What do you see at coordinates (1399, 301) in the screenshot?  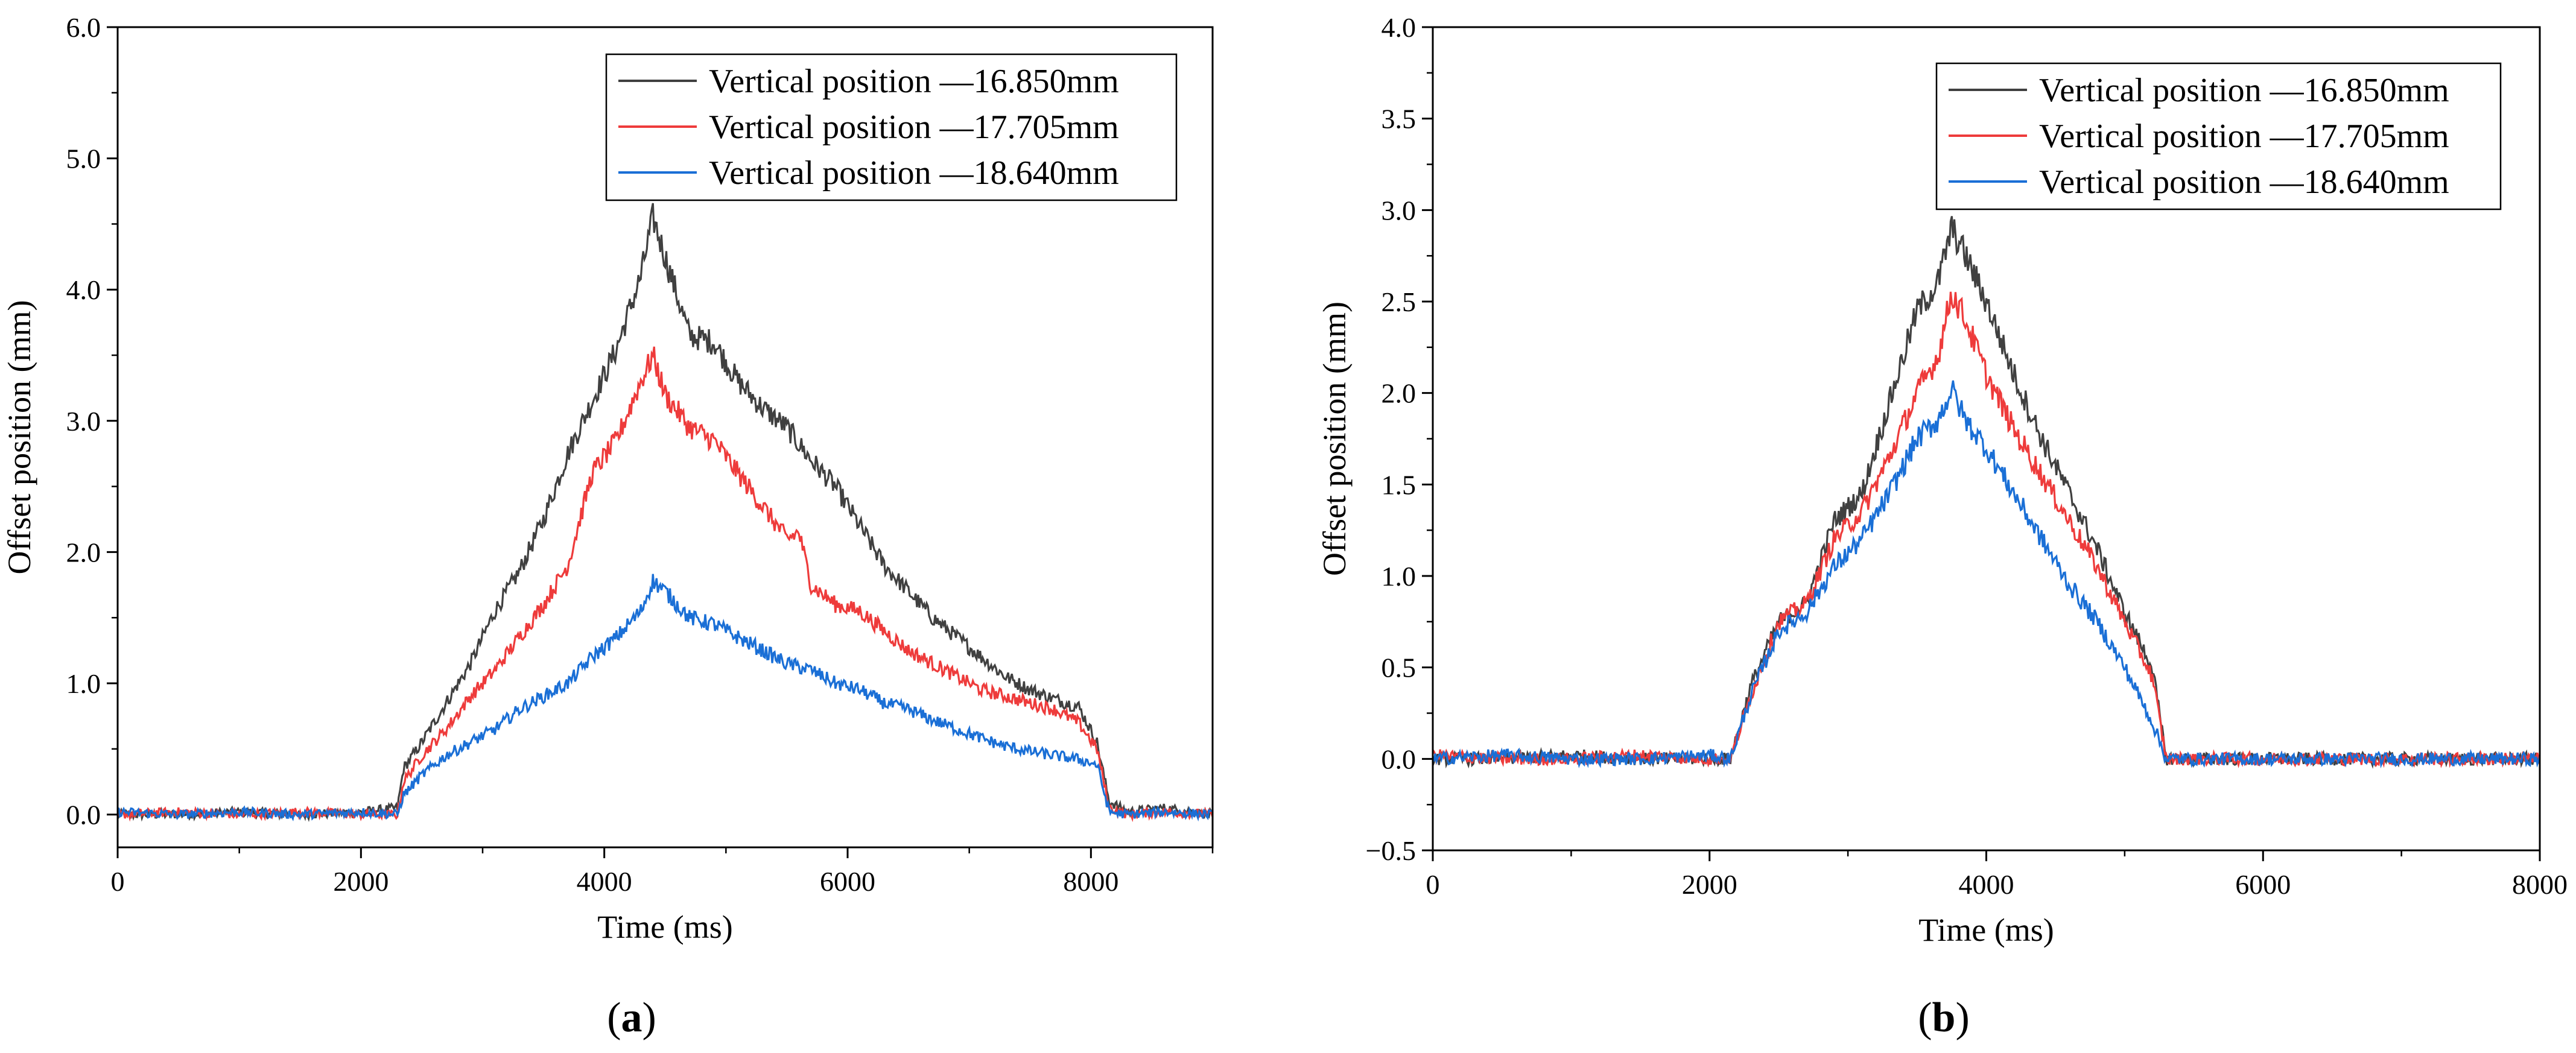 I see `y-tick-label: 2.5` at bounding box center [1399, 301].